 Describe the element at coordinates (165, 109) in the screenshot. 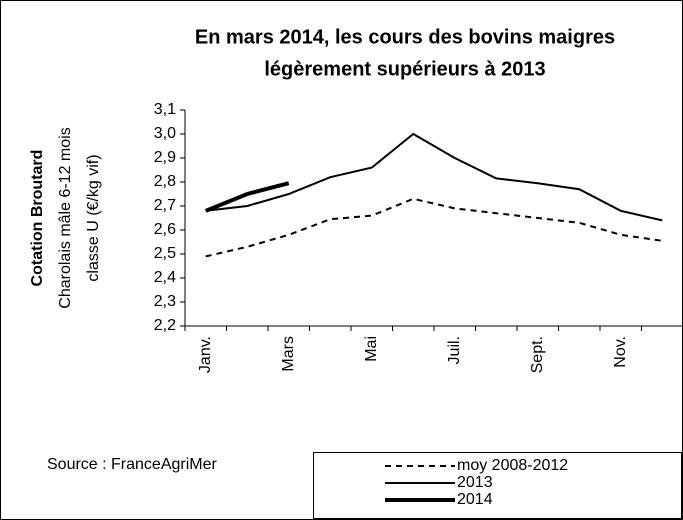

I see `y-tick-label: 3,1` at that location.